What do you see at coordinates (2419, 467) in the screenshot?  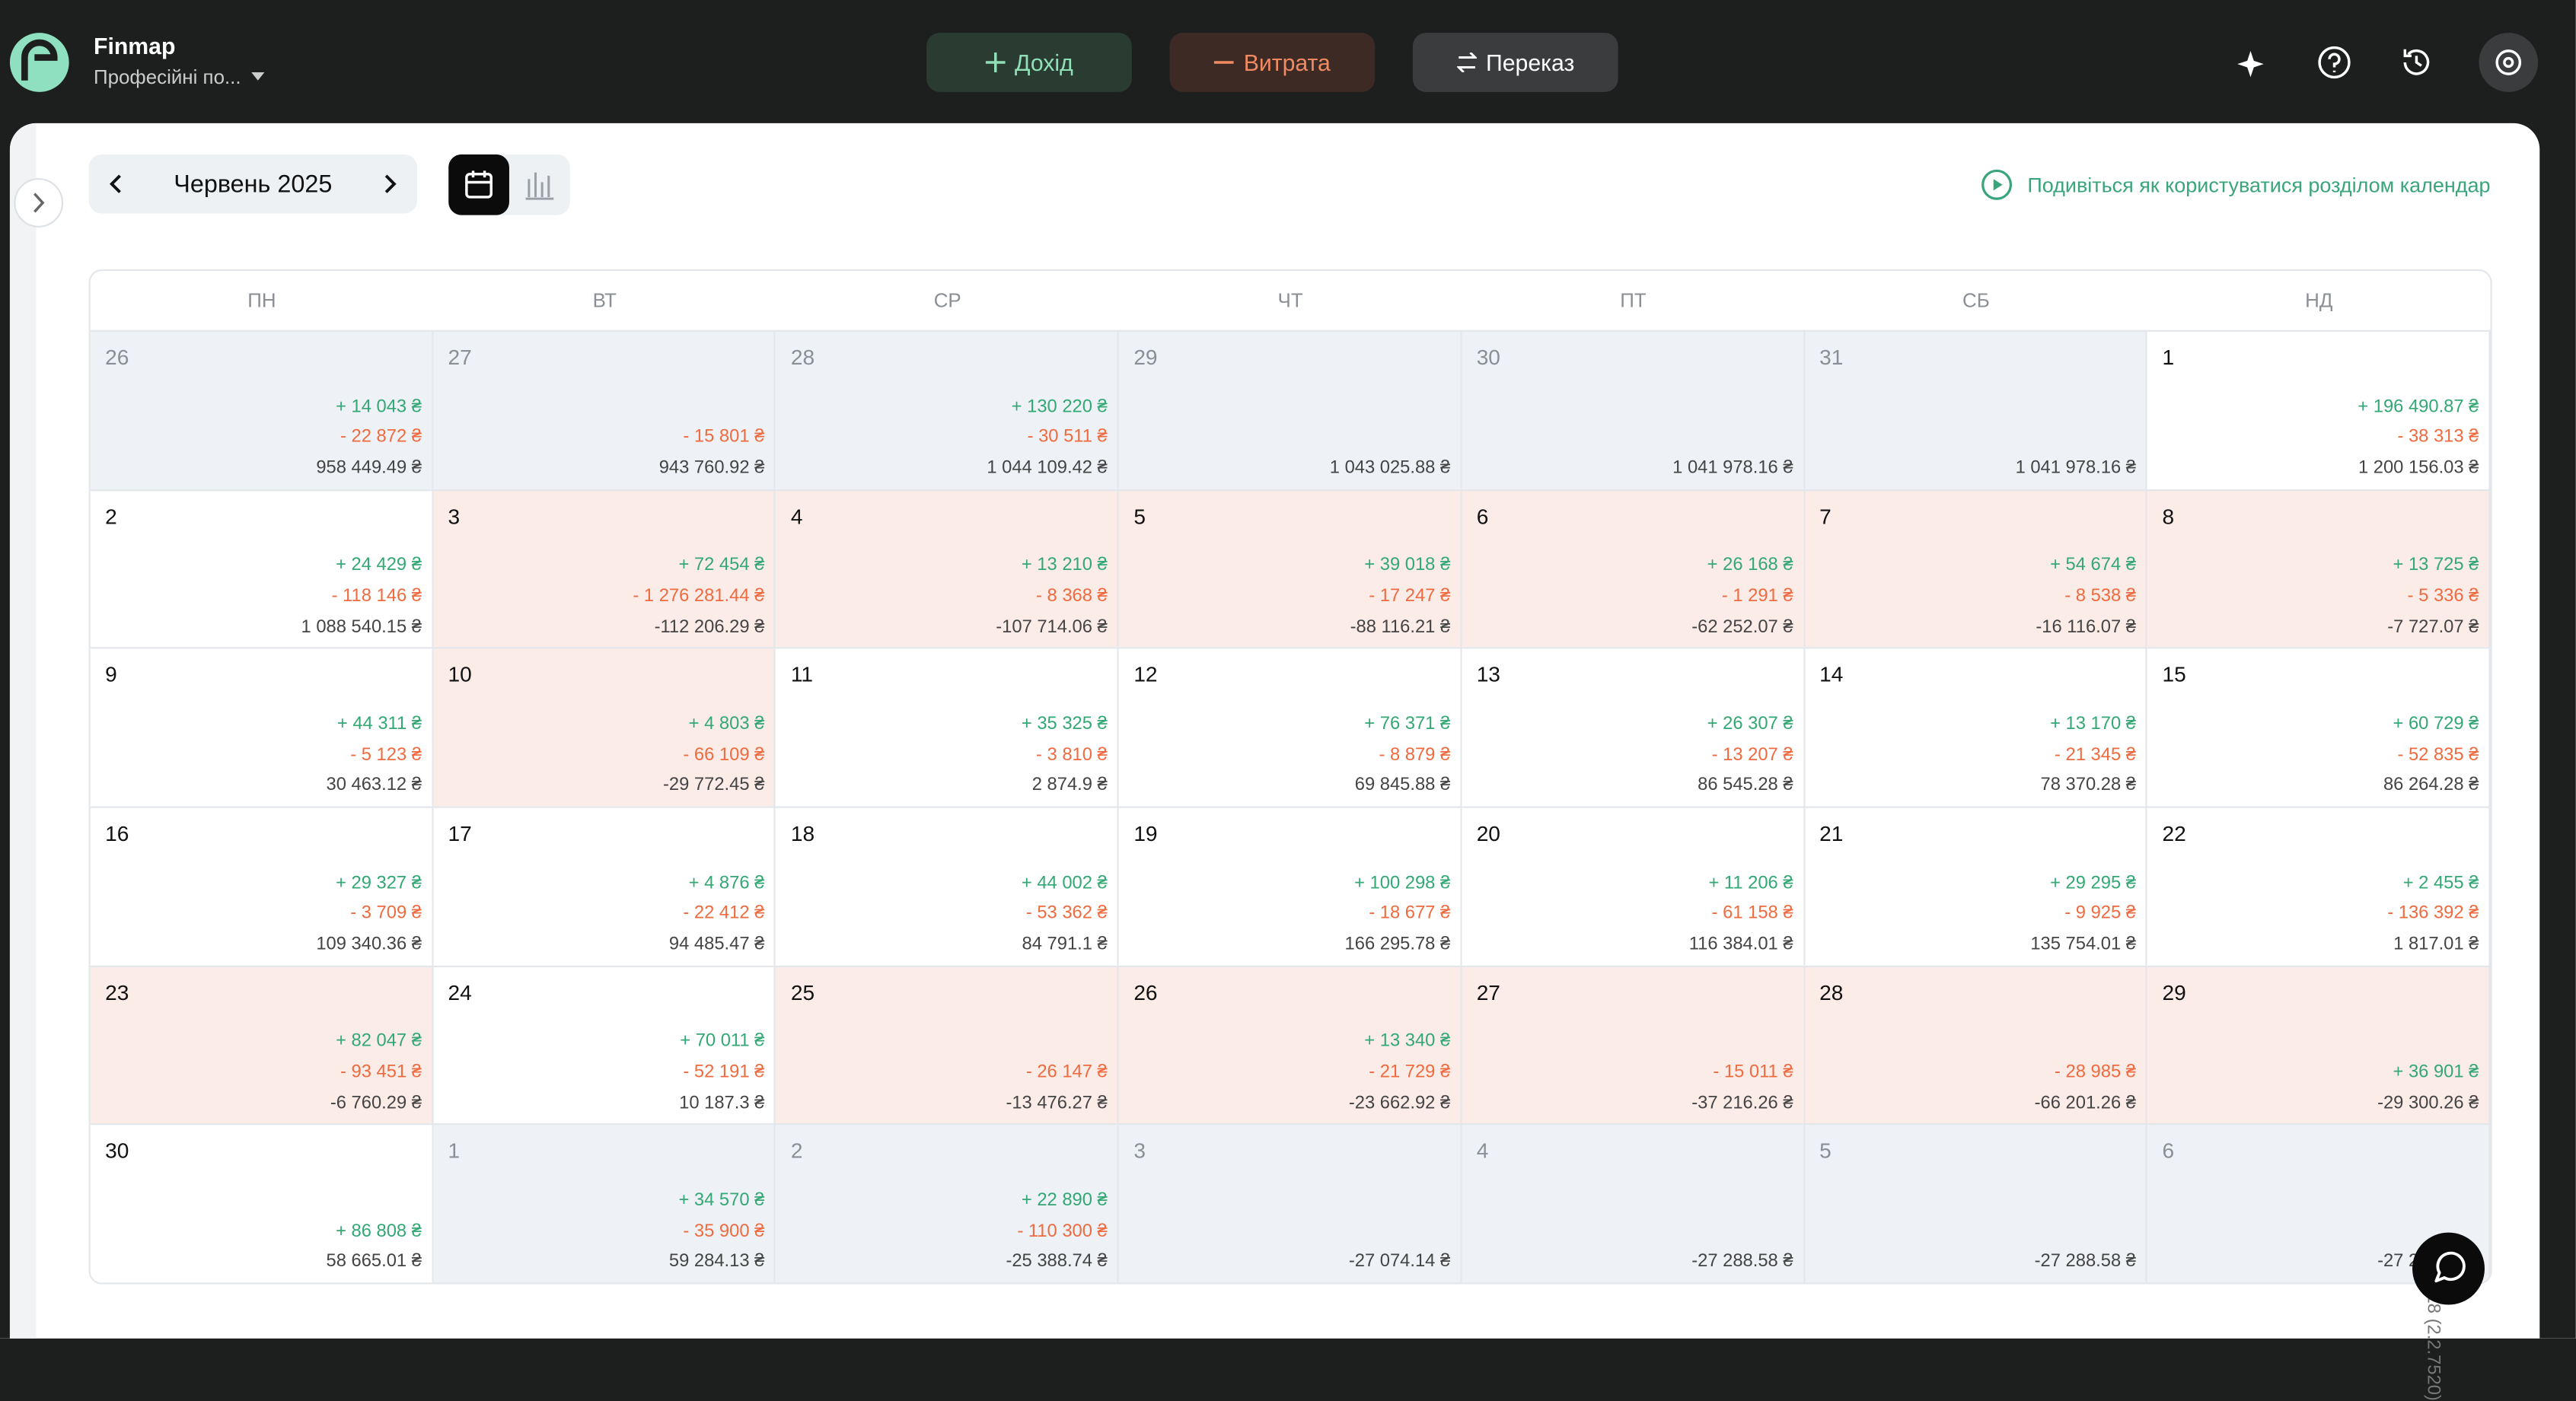 I see `balance: 1 200 156.03 ₴` at bounding box center [2419, 467].